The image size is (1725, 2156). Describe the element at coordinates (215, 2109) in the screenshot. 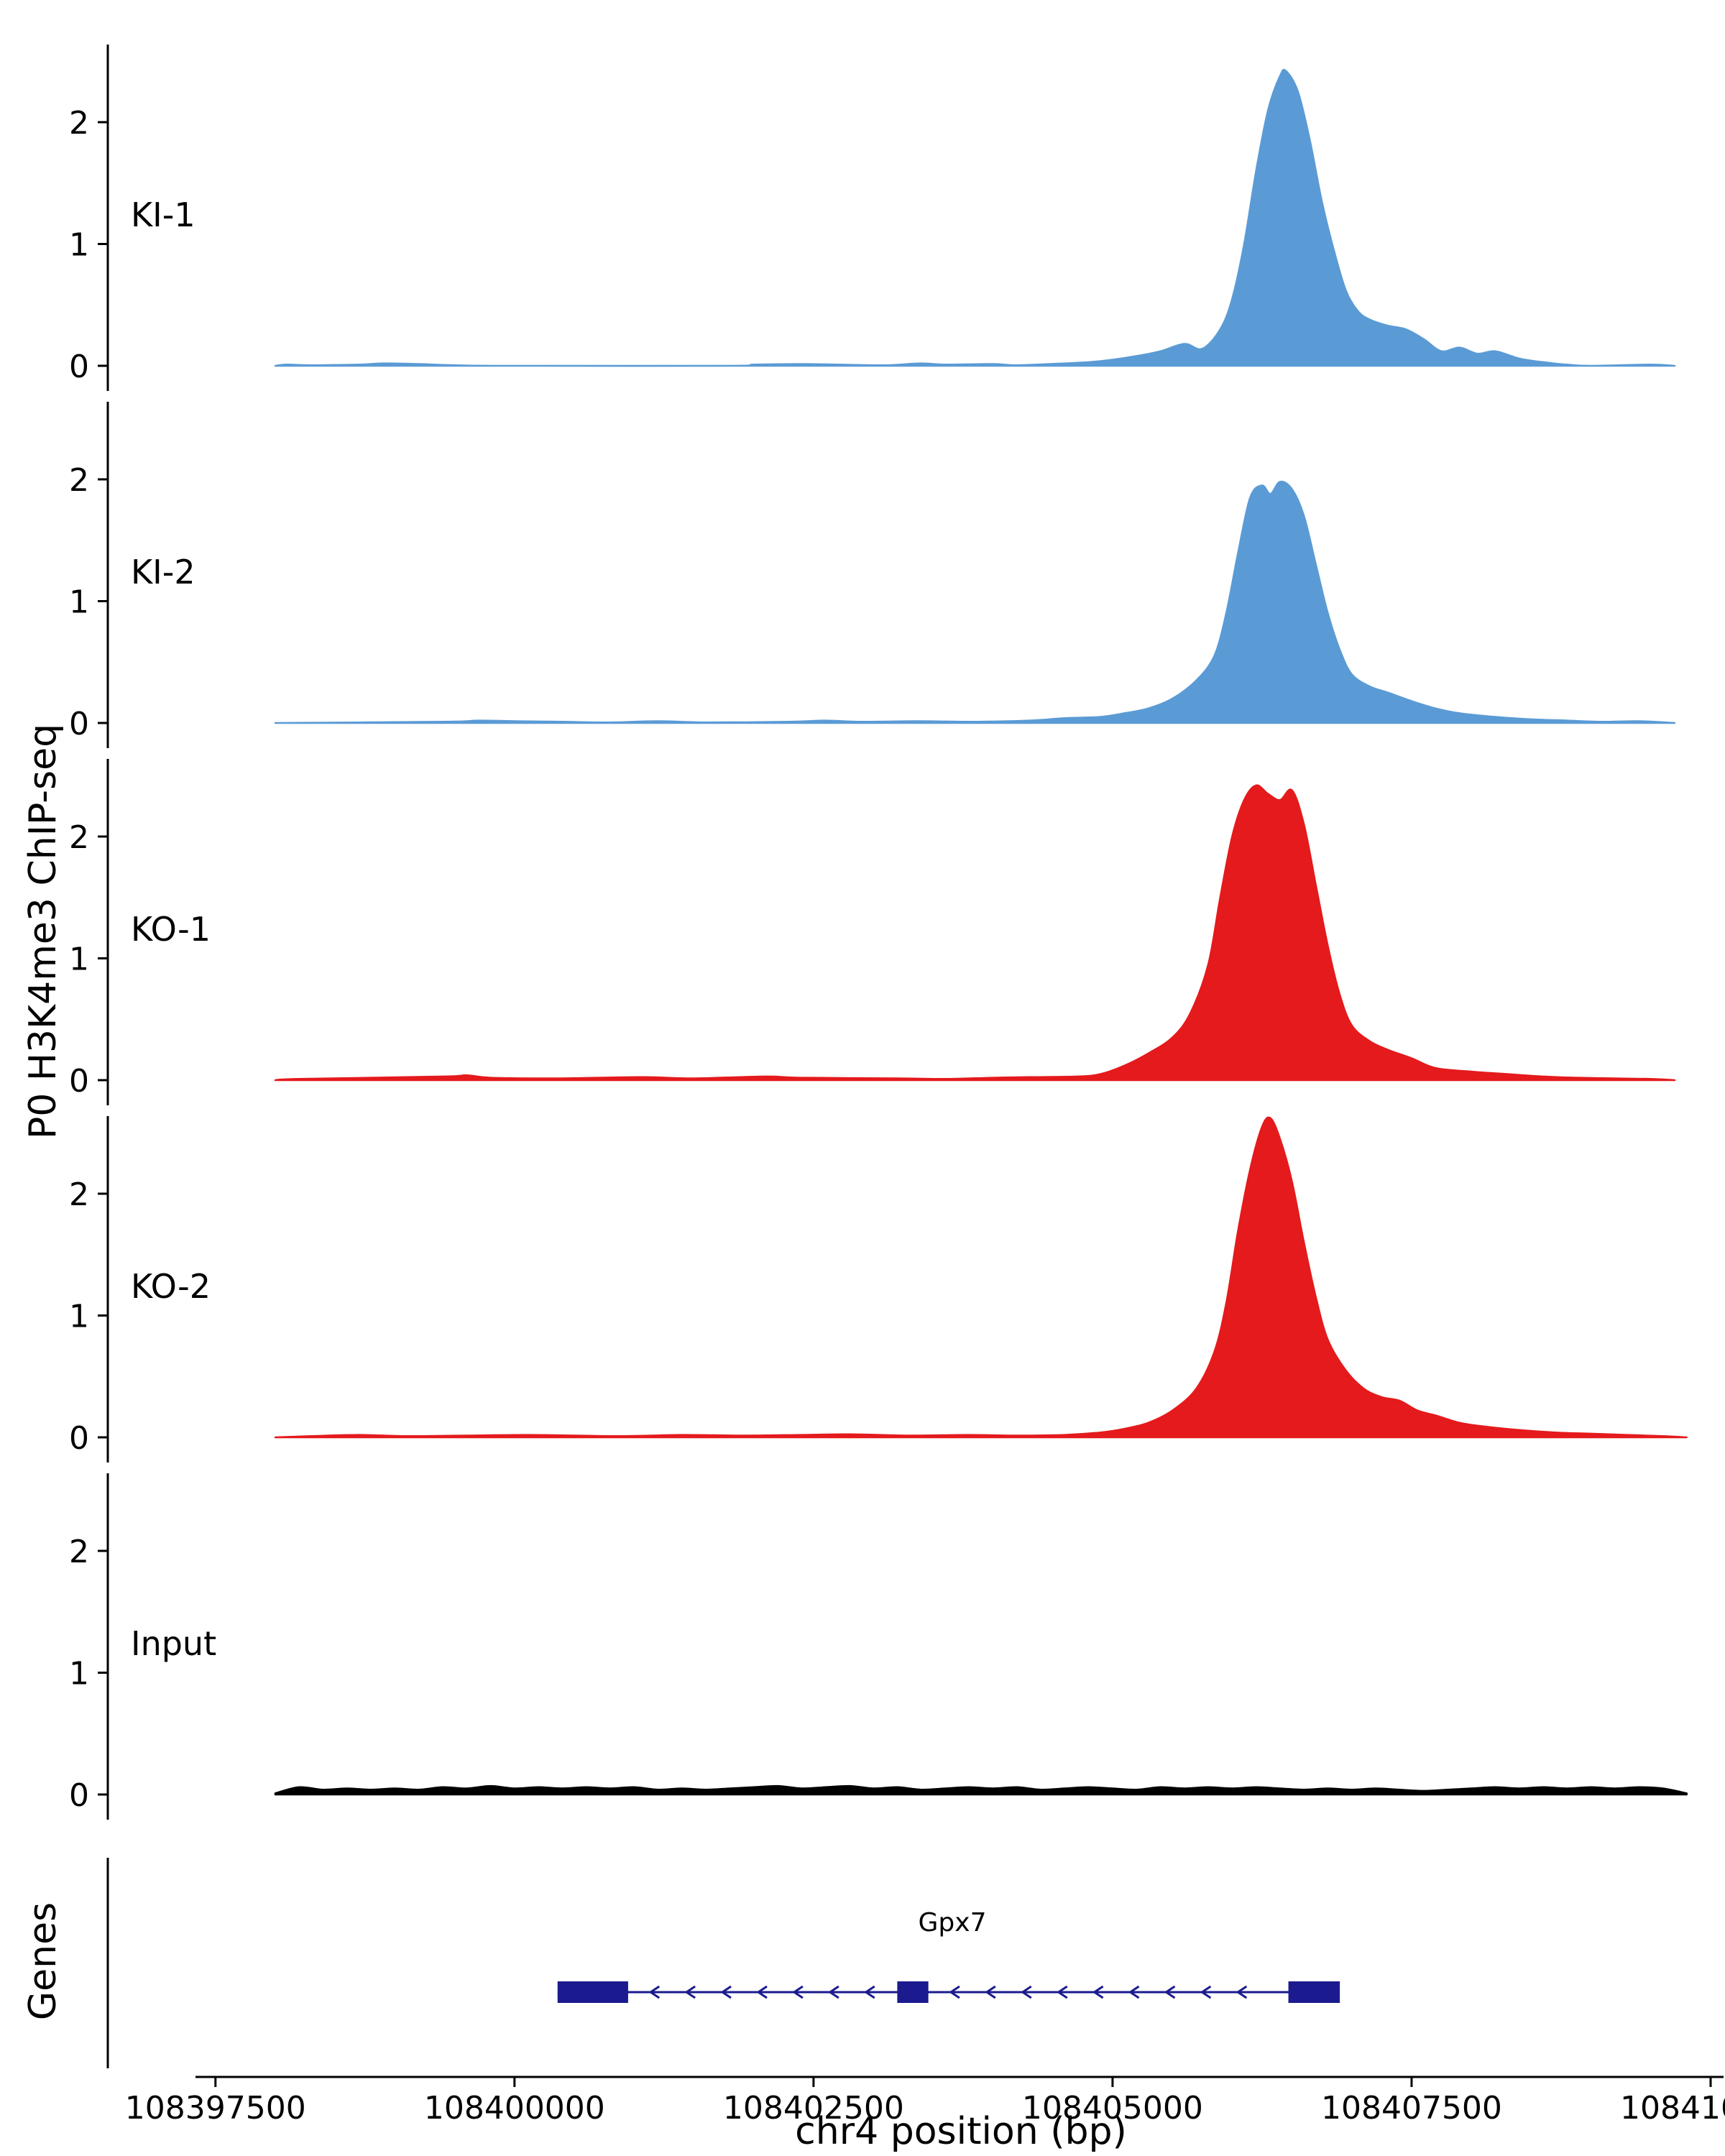

I see `x-tick-label: 108397500` at that location.